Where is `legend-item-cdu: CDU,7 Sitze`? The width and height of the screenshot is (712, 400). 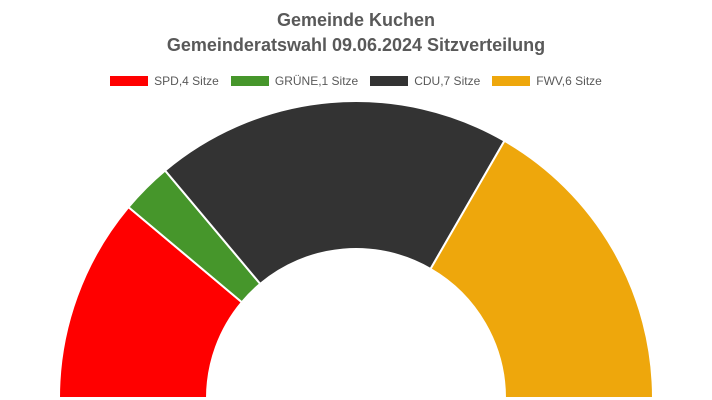
legend-item-cdu: CDU,7 Sitze is located at coordinates (425, 81).